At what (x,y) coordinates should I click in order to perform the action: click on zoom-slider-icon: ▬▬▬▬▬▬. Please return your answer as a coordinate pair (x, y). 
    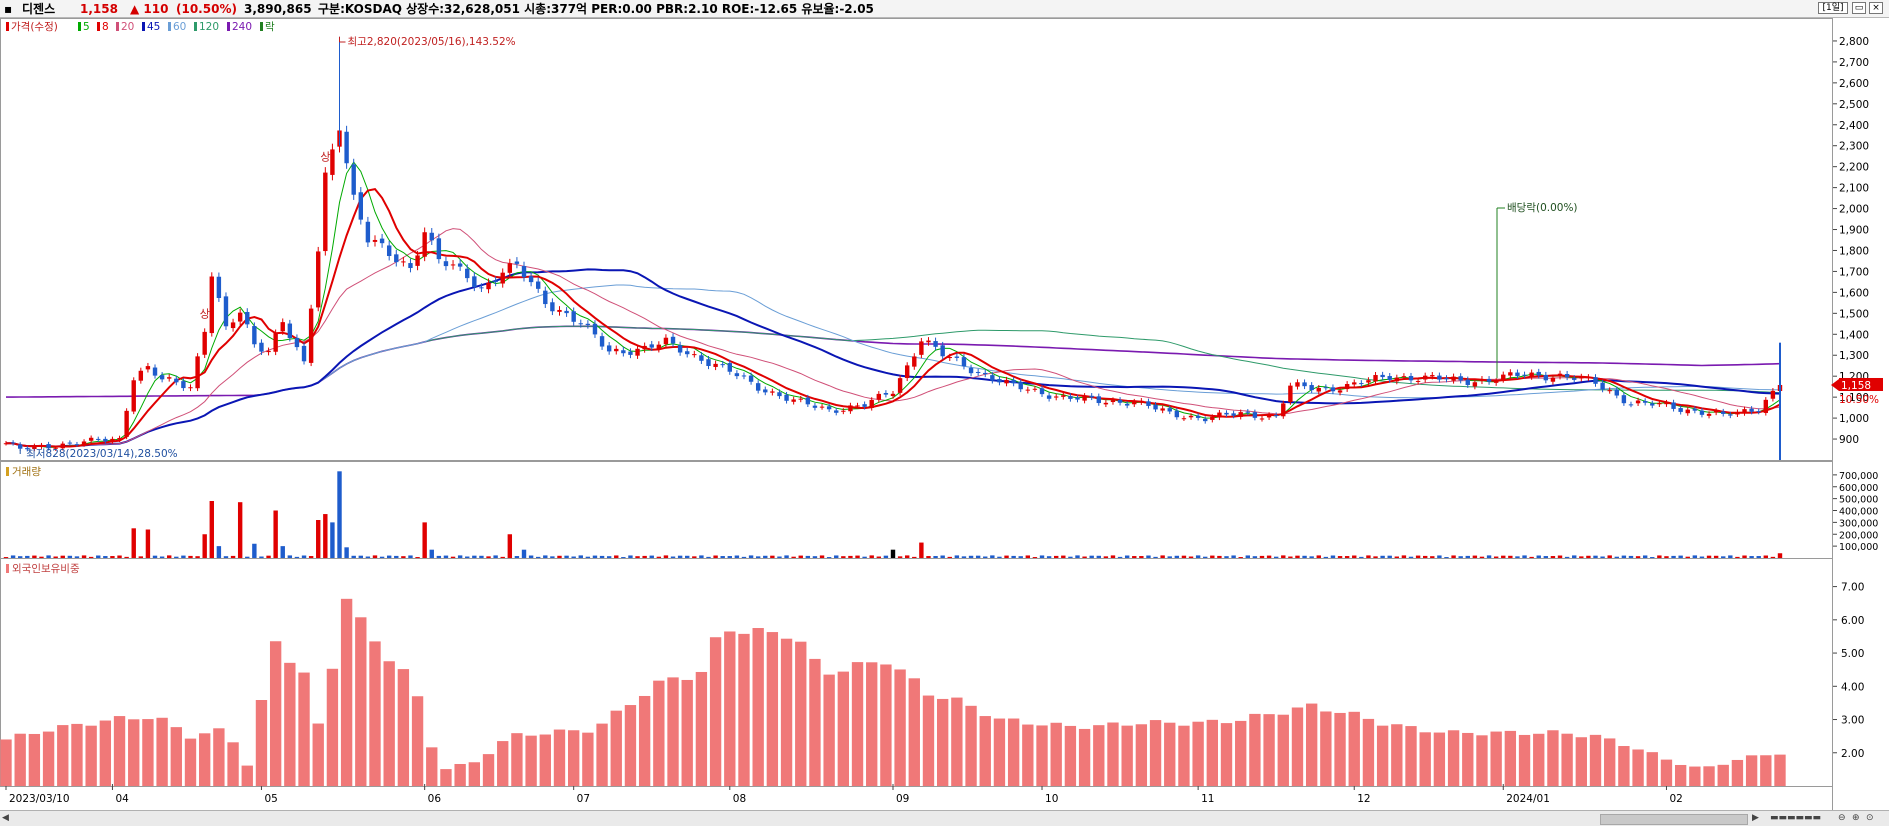
    Looking at the image, I should click on (1796, 818).